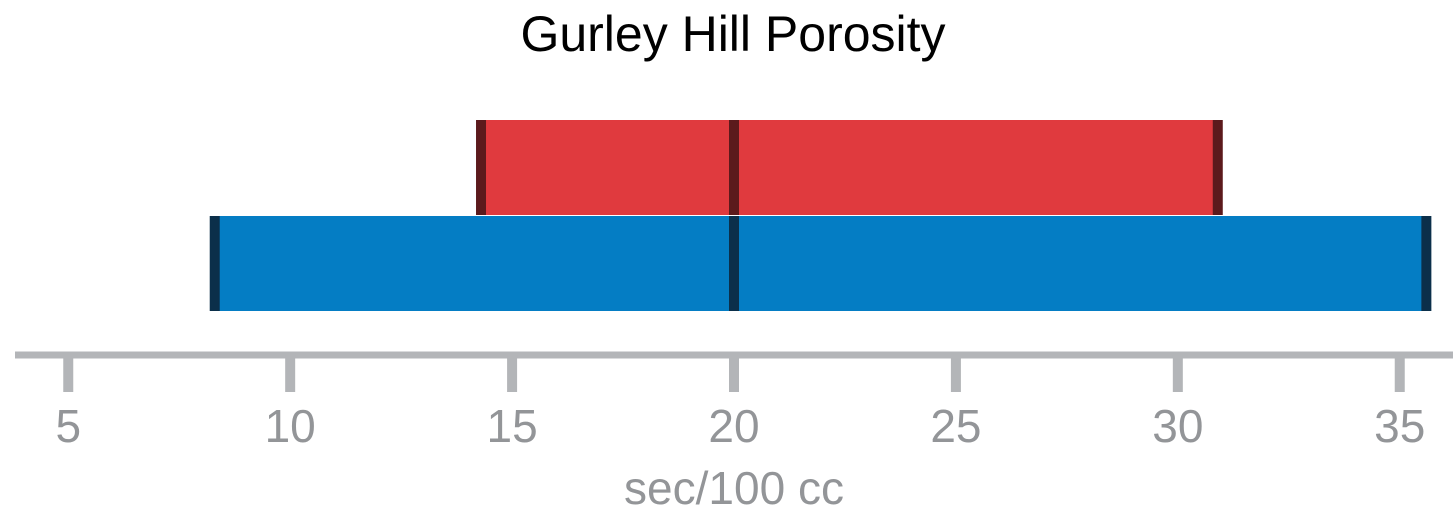 The width and height of the screenshot is (1453, 519). Describe the element at coordinates (732, 34) in the screenshot. I see `chart-title: Gurley Hill Porosity` at that location.